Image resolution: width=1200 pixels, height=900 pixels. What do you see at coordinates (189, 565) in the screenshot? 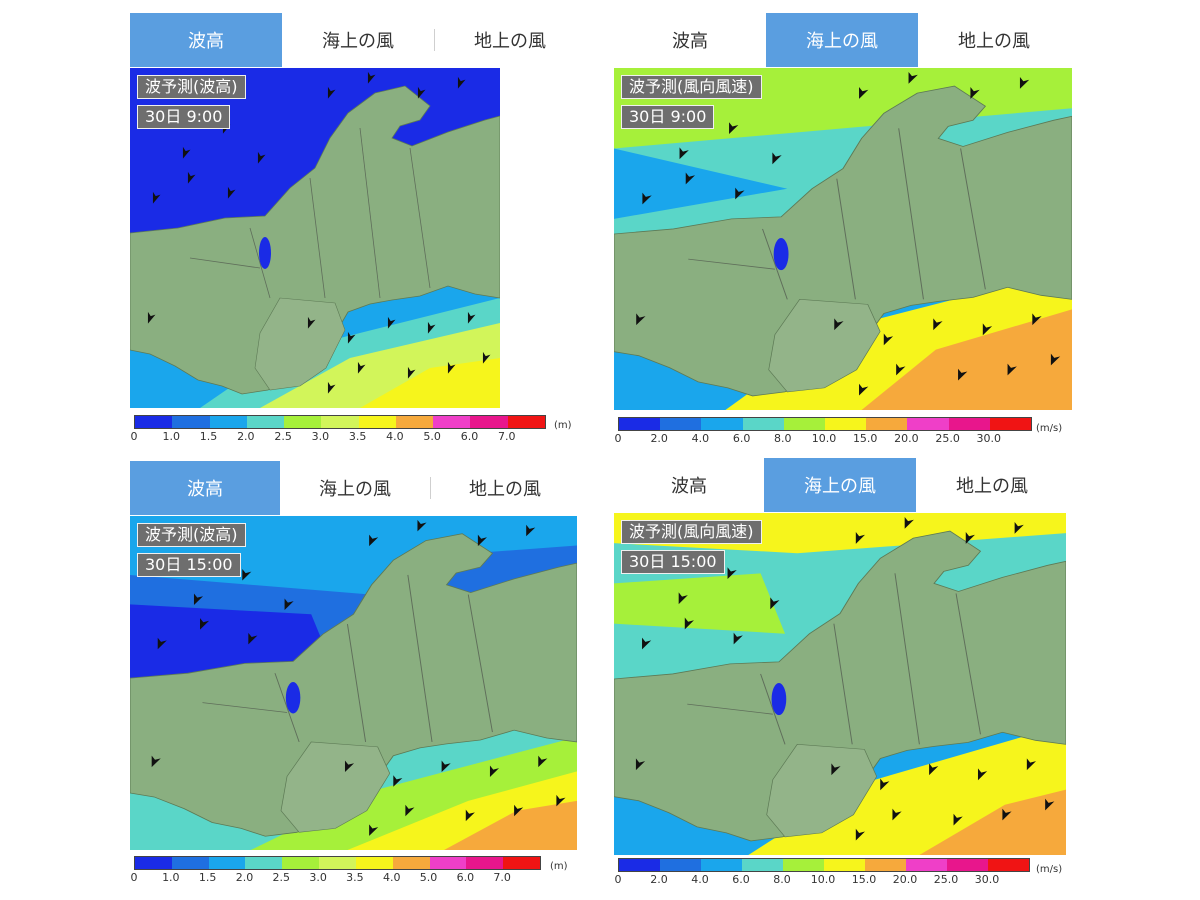
I see `forecast-time: 30日 15:00` at bounding box center [189, 565].